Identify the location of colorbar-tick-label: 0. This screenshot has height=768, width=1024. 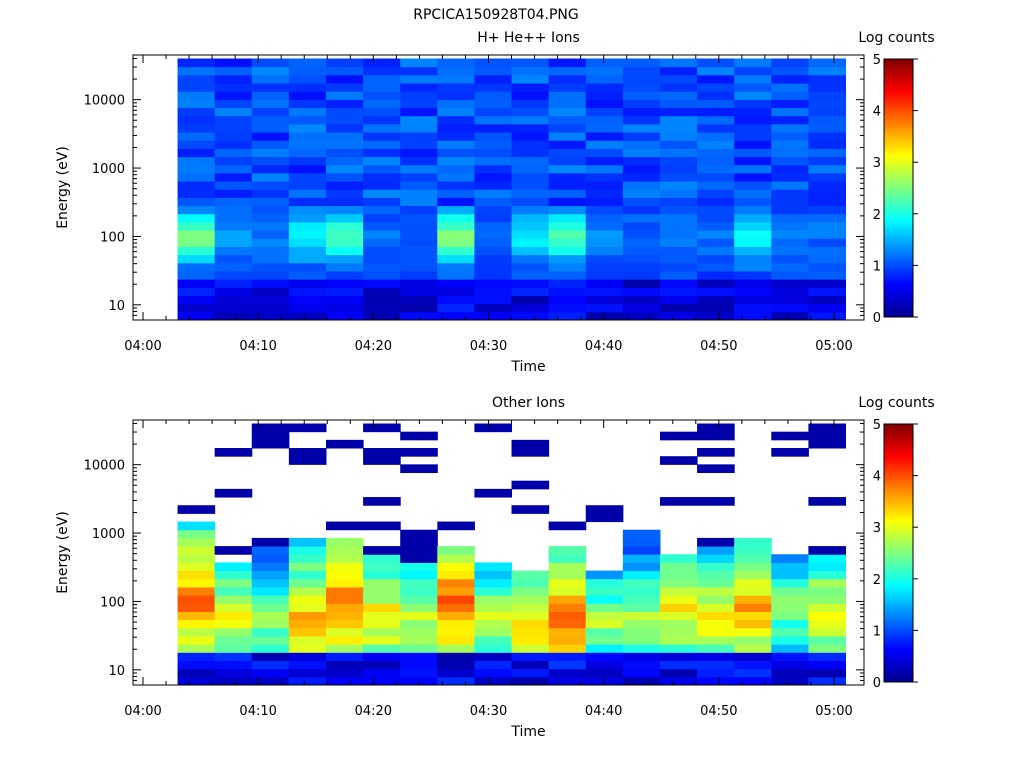
(877, 683).